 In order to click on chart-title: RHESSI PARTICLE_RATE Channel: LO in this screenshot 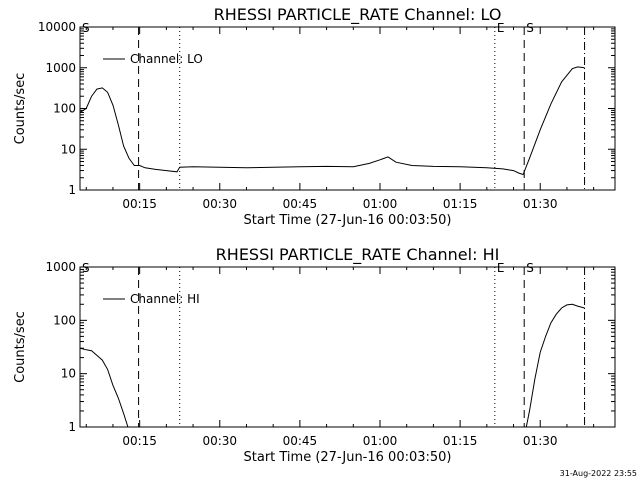, I will do `click(358, 15)`.